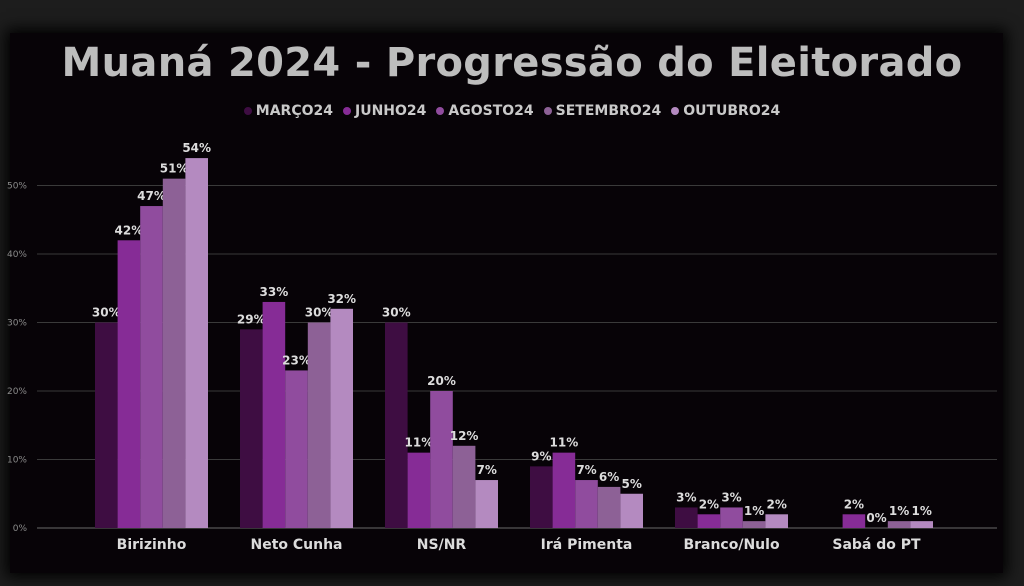 The width and height of the screenshot is (1024, 586). Describe the element at coordinates (251, 319) in the screenshot. I see `data-label: 29%` at that location.